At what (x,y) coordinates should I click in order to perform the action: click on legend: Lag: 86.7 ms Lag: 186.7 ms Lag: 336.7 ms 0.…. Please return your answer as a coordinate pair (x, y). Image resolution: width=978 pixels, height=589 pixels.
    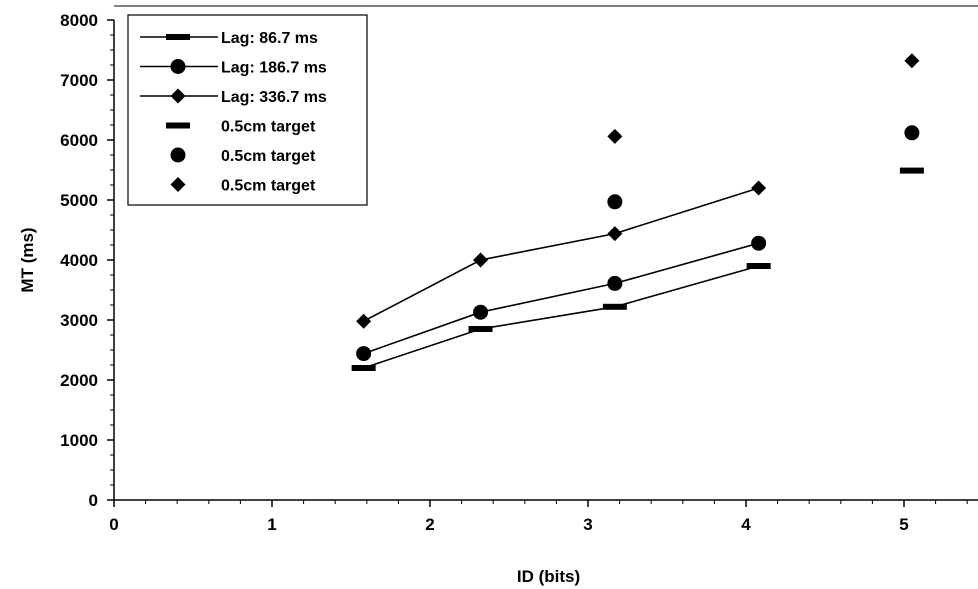
    Looking at the image, I should click on (247, 110).